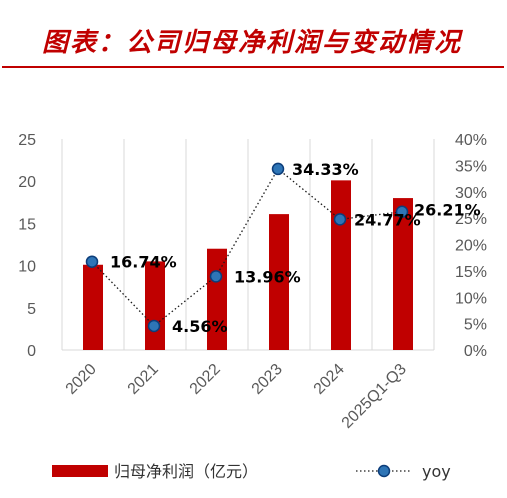 This screenshot has width=507, height=498. What do you see at coordinates (27, 224) in the screenshot?
I see `y-tick-label: 15` at bounding box center [27, 224].